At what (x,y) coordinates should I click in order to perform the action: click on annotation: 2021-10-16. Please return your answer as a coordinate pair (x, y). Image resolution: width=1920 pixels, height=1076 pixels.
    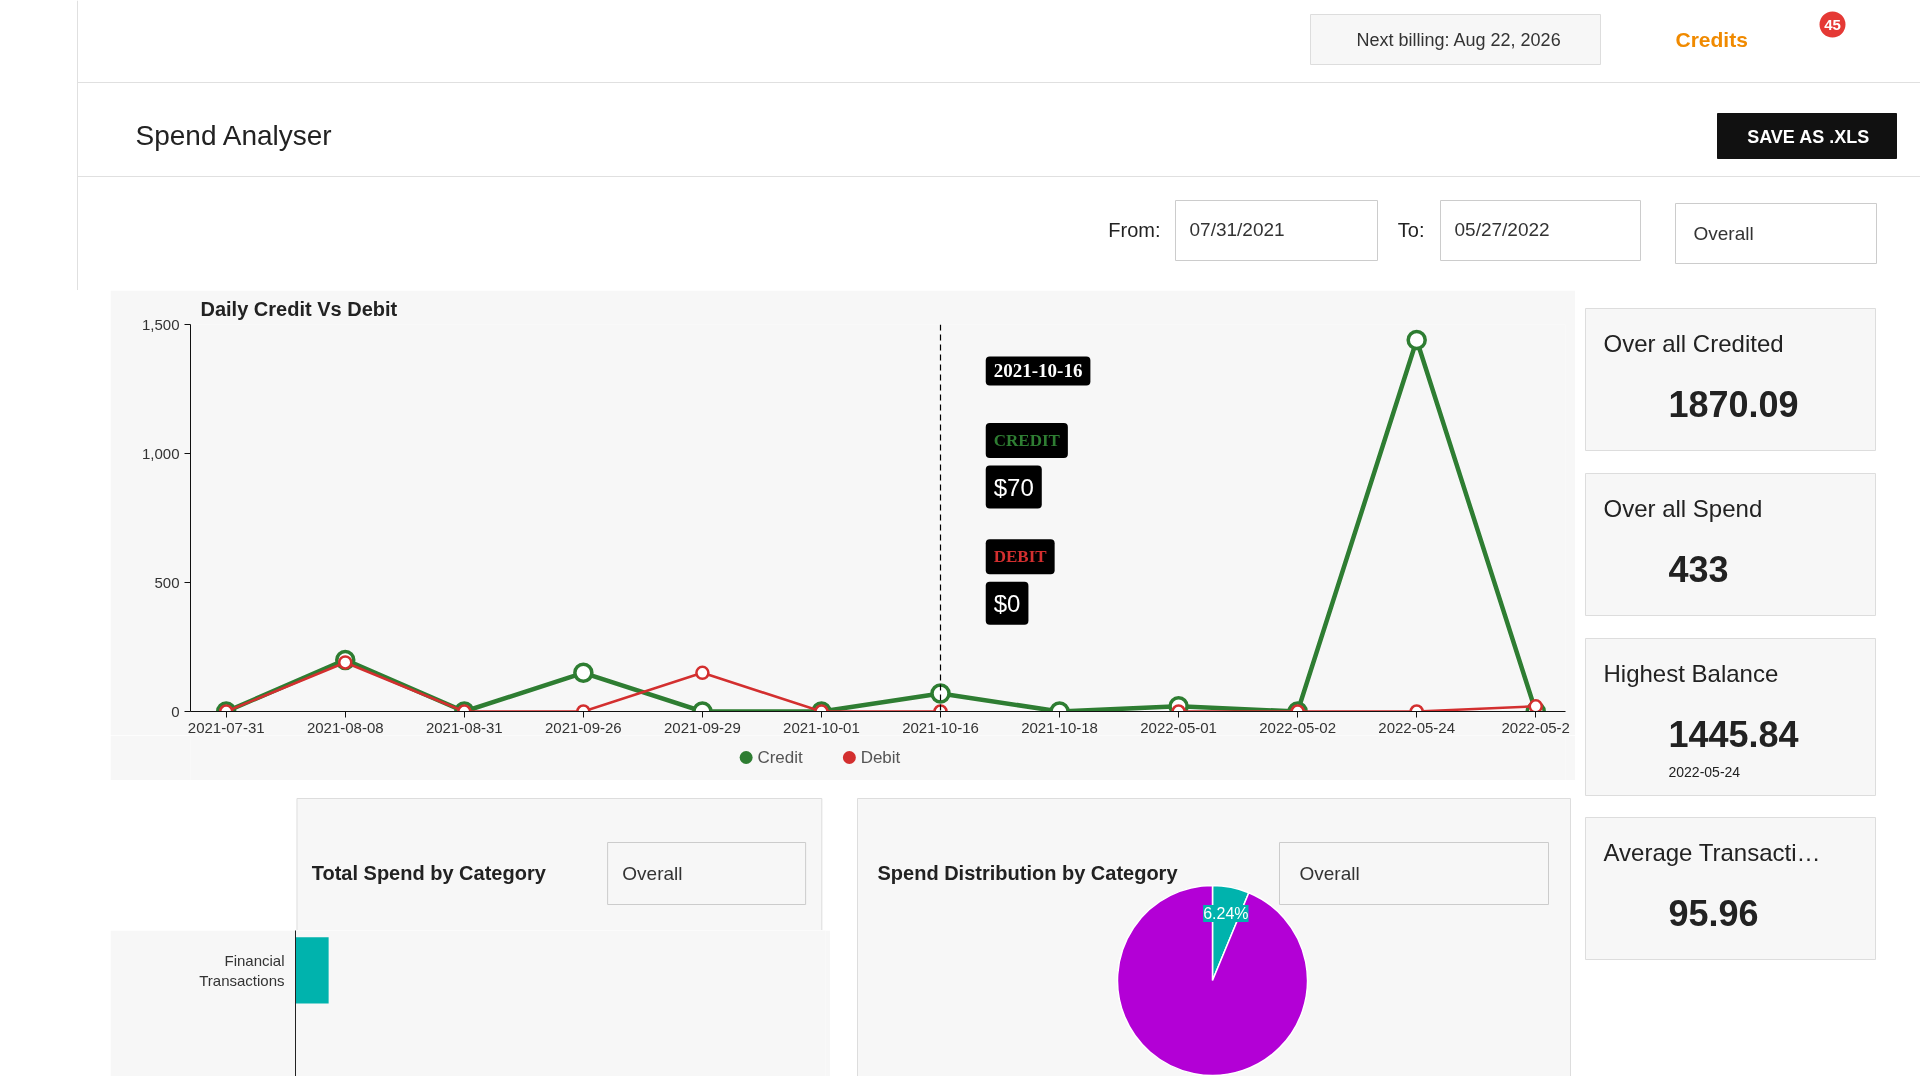
    Looking at the image, I should click on (1038, 371).